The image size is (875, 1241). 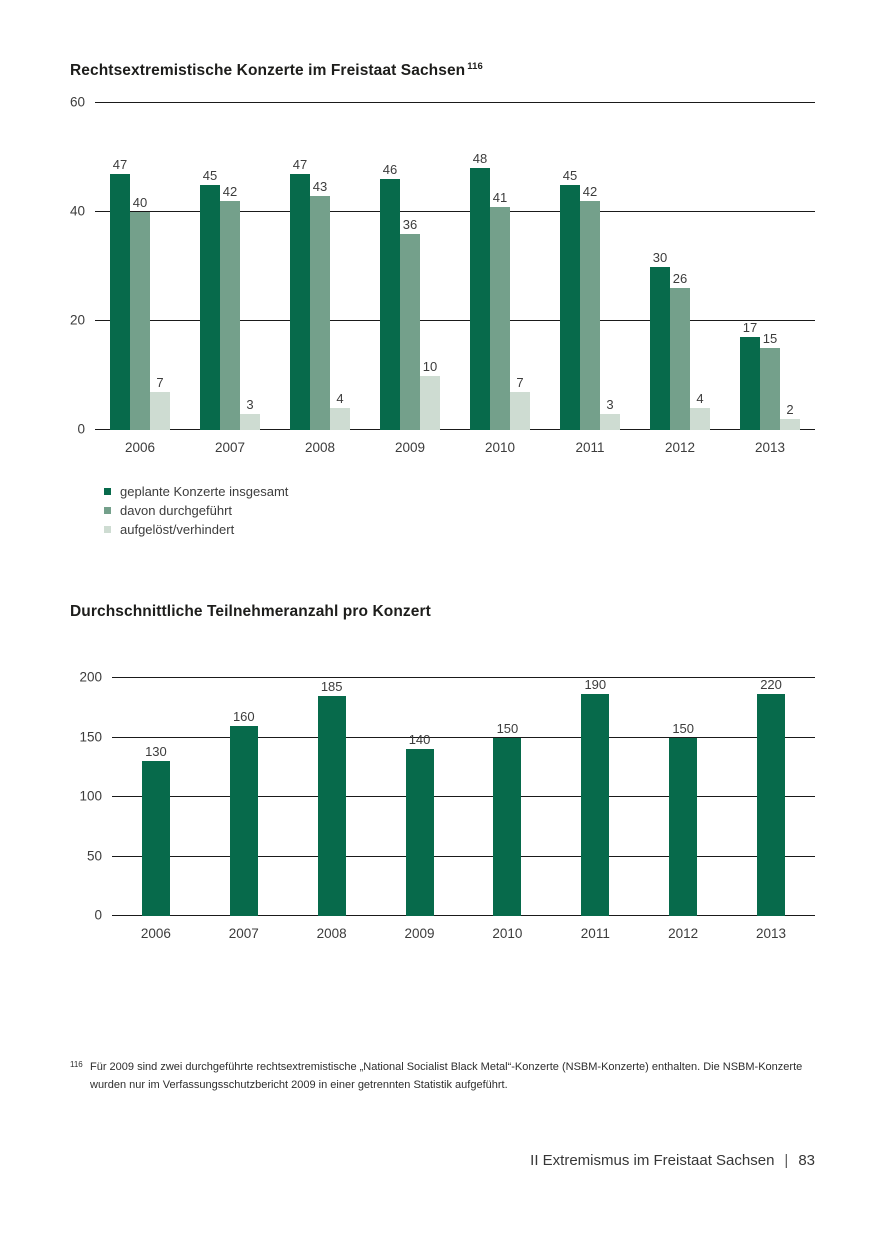 I want to click on x-axis-label-2007: 2007, so click(x=243, y=933).